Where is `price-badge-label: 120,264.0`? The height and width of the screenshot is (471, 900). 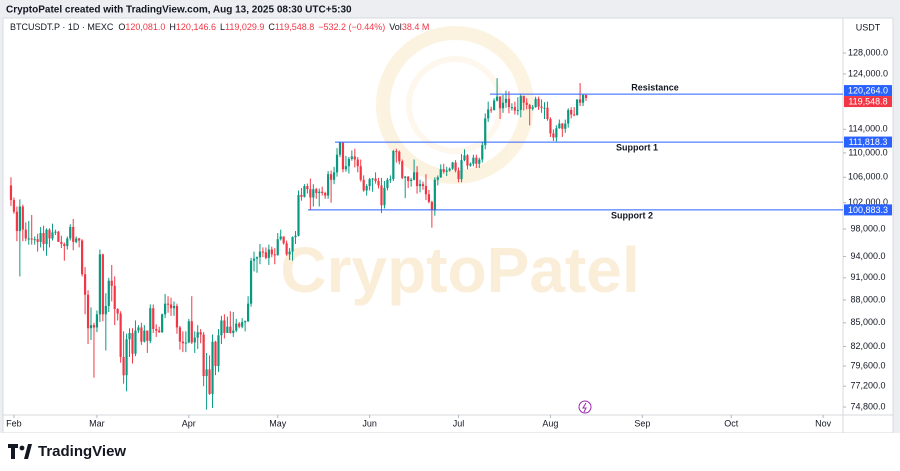 price-badge-label: 120,264.0 is located at coordinates (868, 90).